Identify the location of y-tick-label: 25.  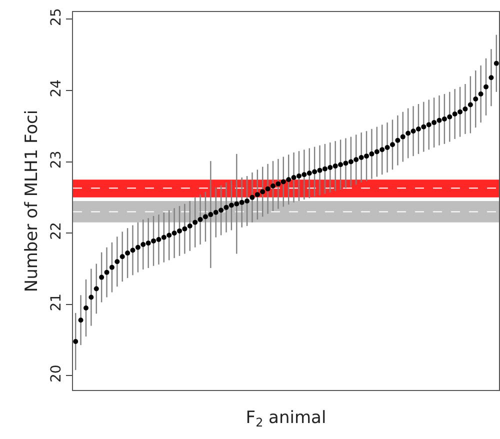
(56, 17).